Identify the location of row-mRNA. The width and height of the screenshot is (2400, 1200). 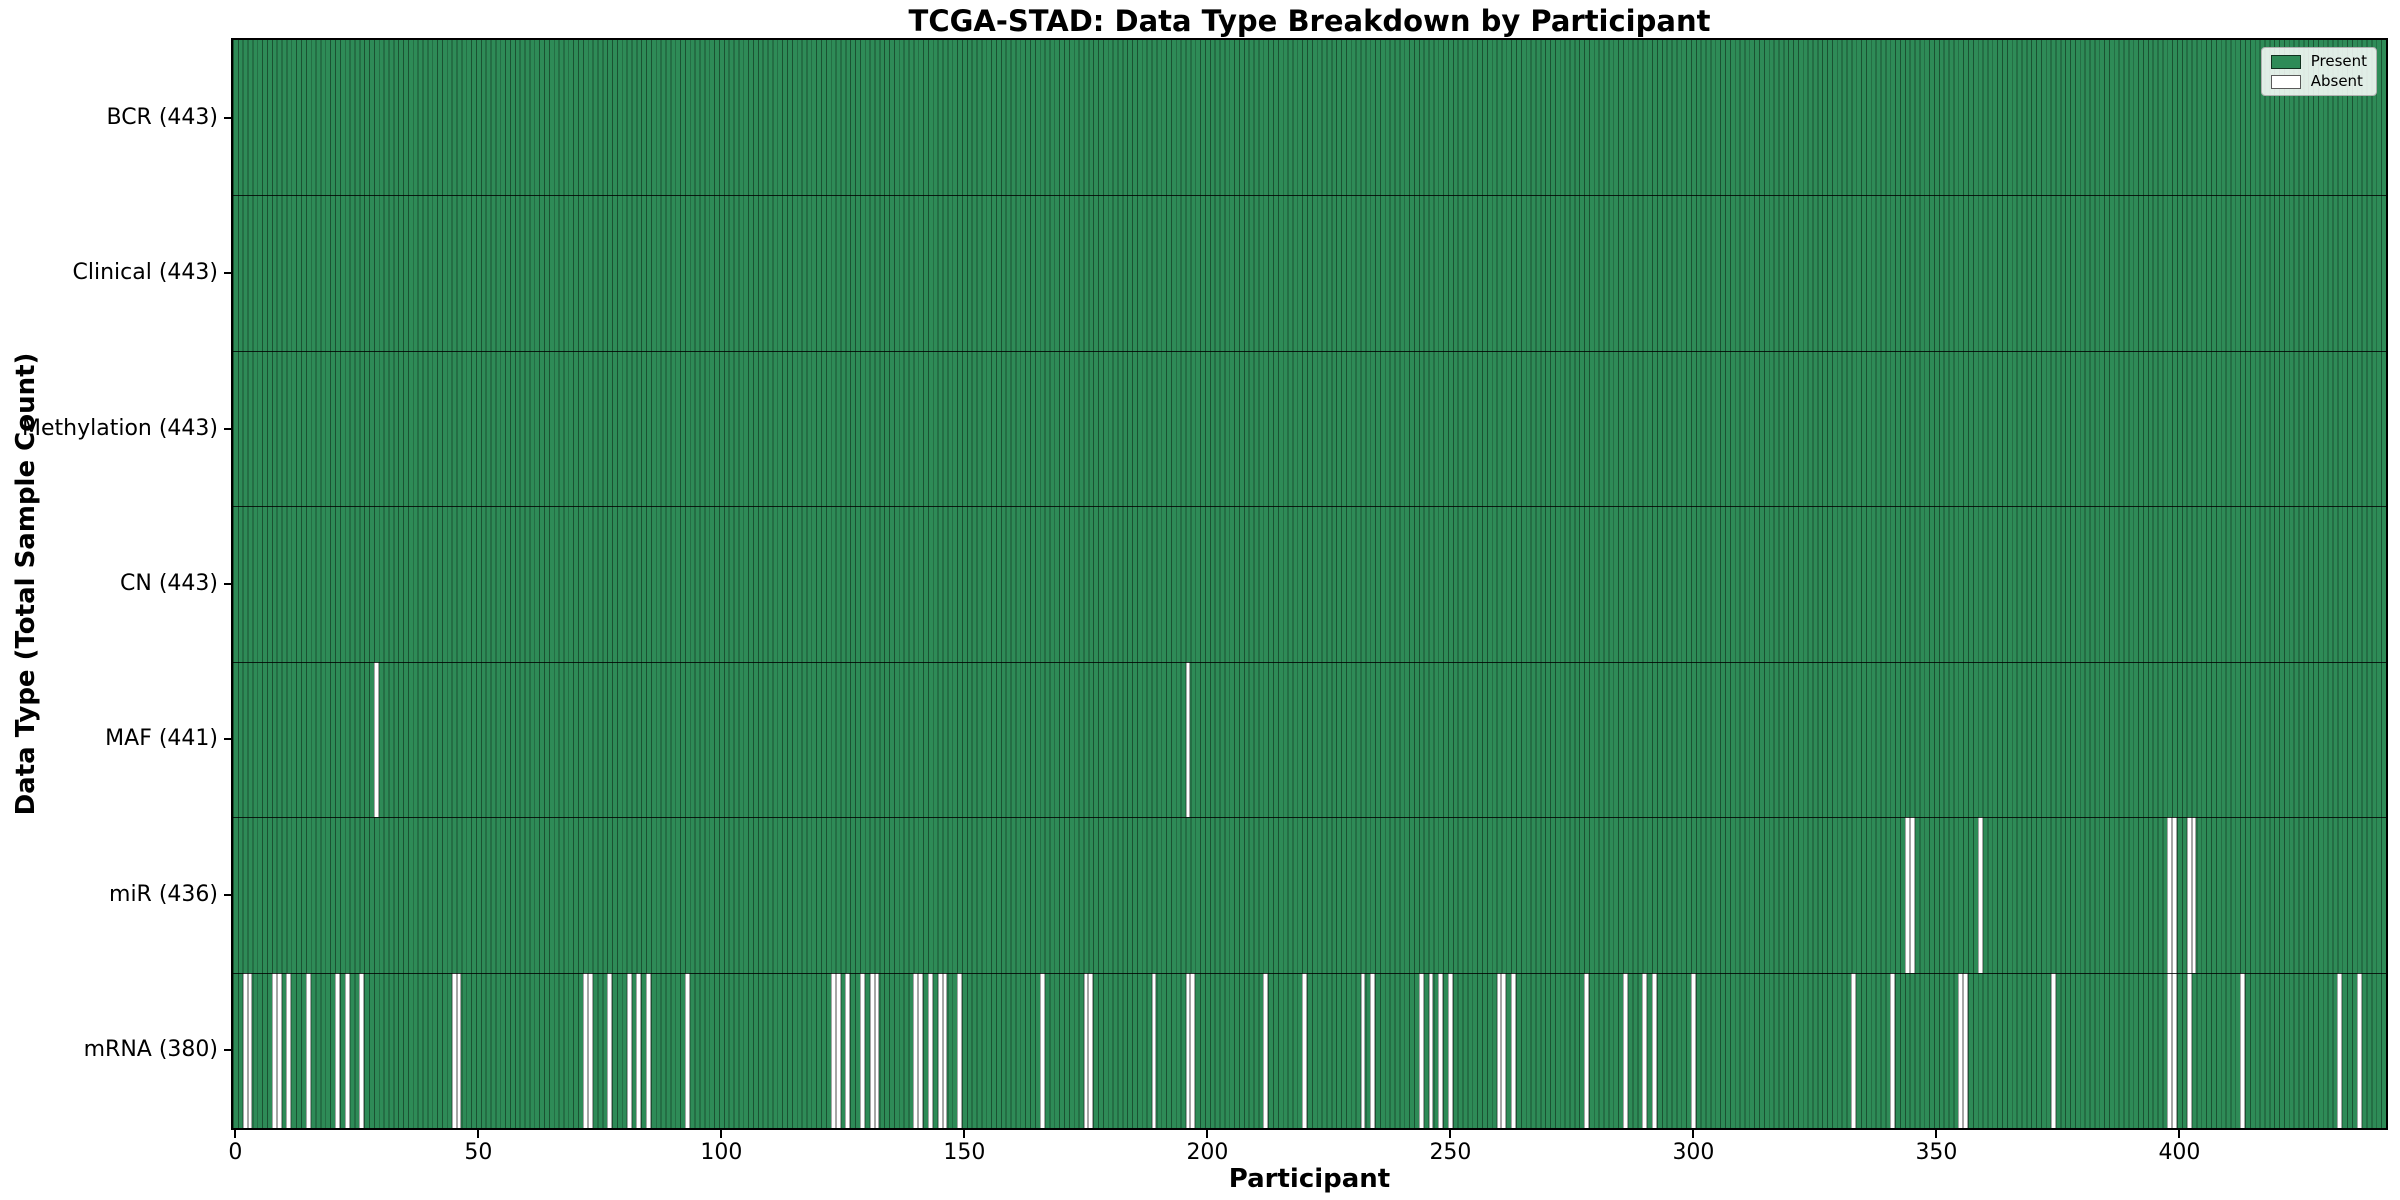
(1309, 1050).